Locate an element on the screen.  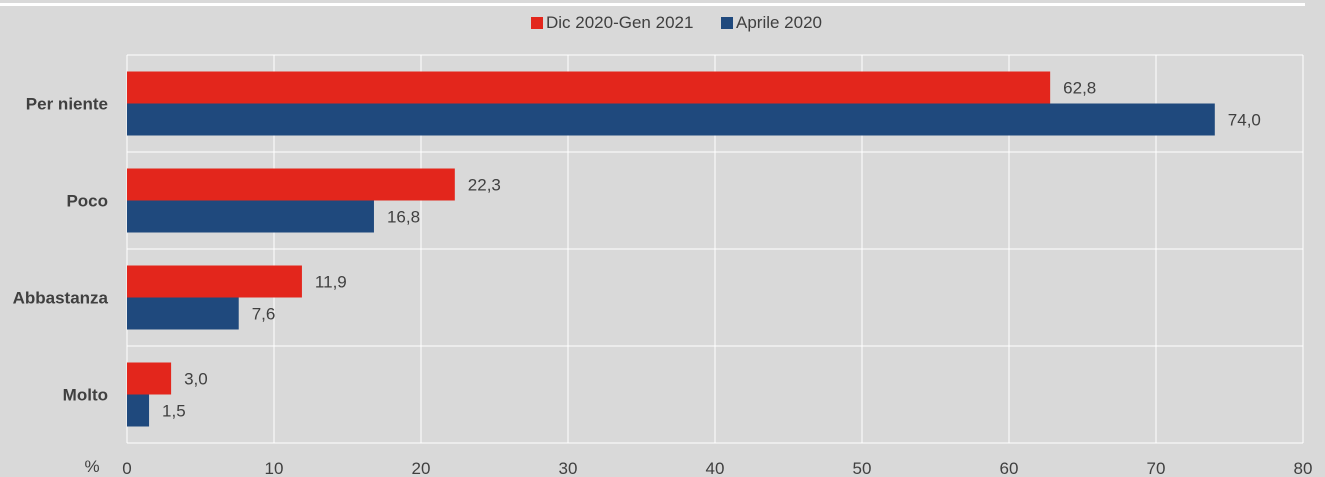
data-label-3-0: 3,0 is located at coordinates (196, 379).